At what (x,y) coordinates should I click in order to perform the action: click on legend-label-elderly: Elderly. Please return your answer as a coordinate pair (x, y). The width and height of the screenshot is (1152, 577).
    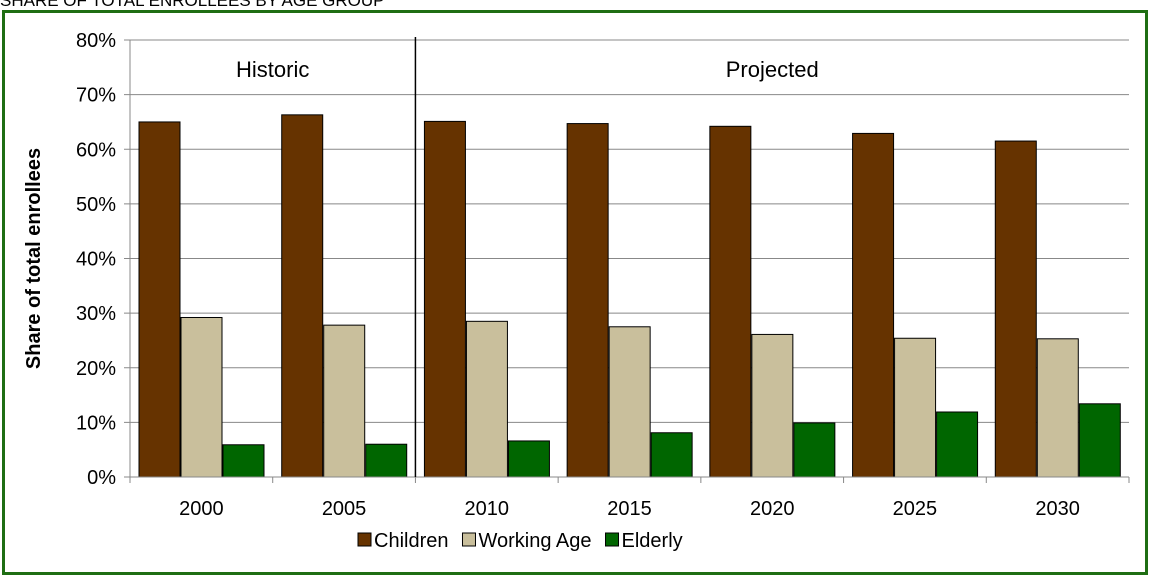
    Looking at the image, I should click on (652, 541).